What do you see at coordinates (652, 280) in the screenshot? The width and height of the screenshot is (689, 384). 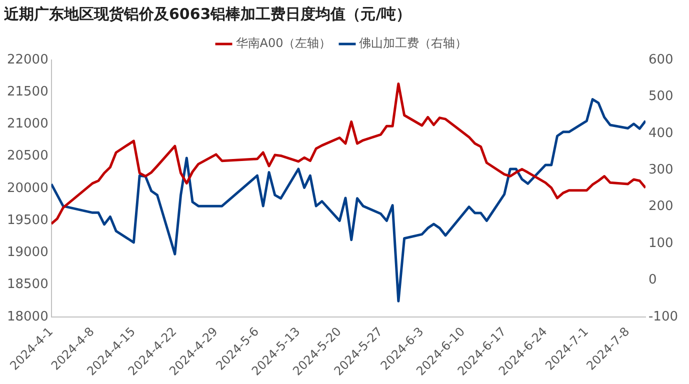 I see `y2-tick-label: 0` at bounding box center [652, 280].